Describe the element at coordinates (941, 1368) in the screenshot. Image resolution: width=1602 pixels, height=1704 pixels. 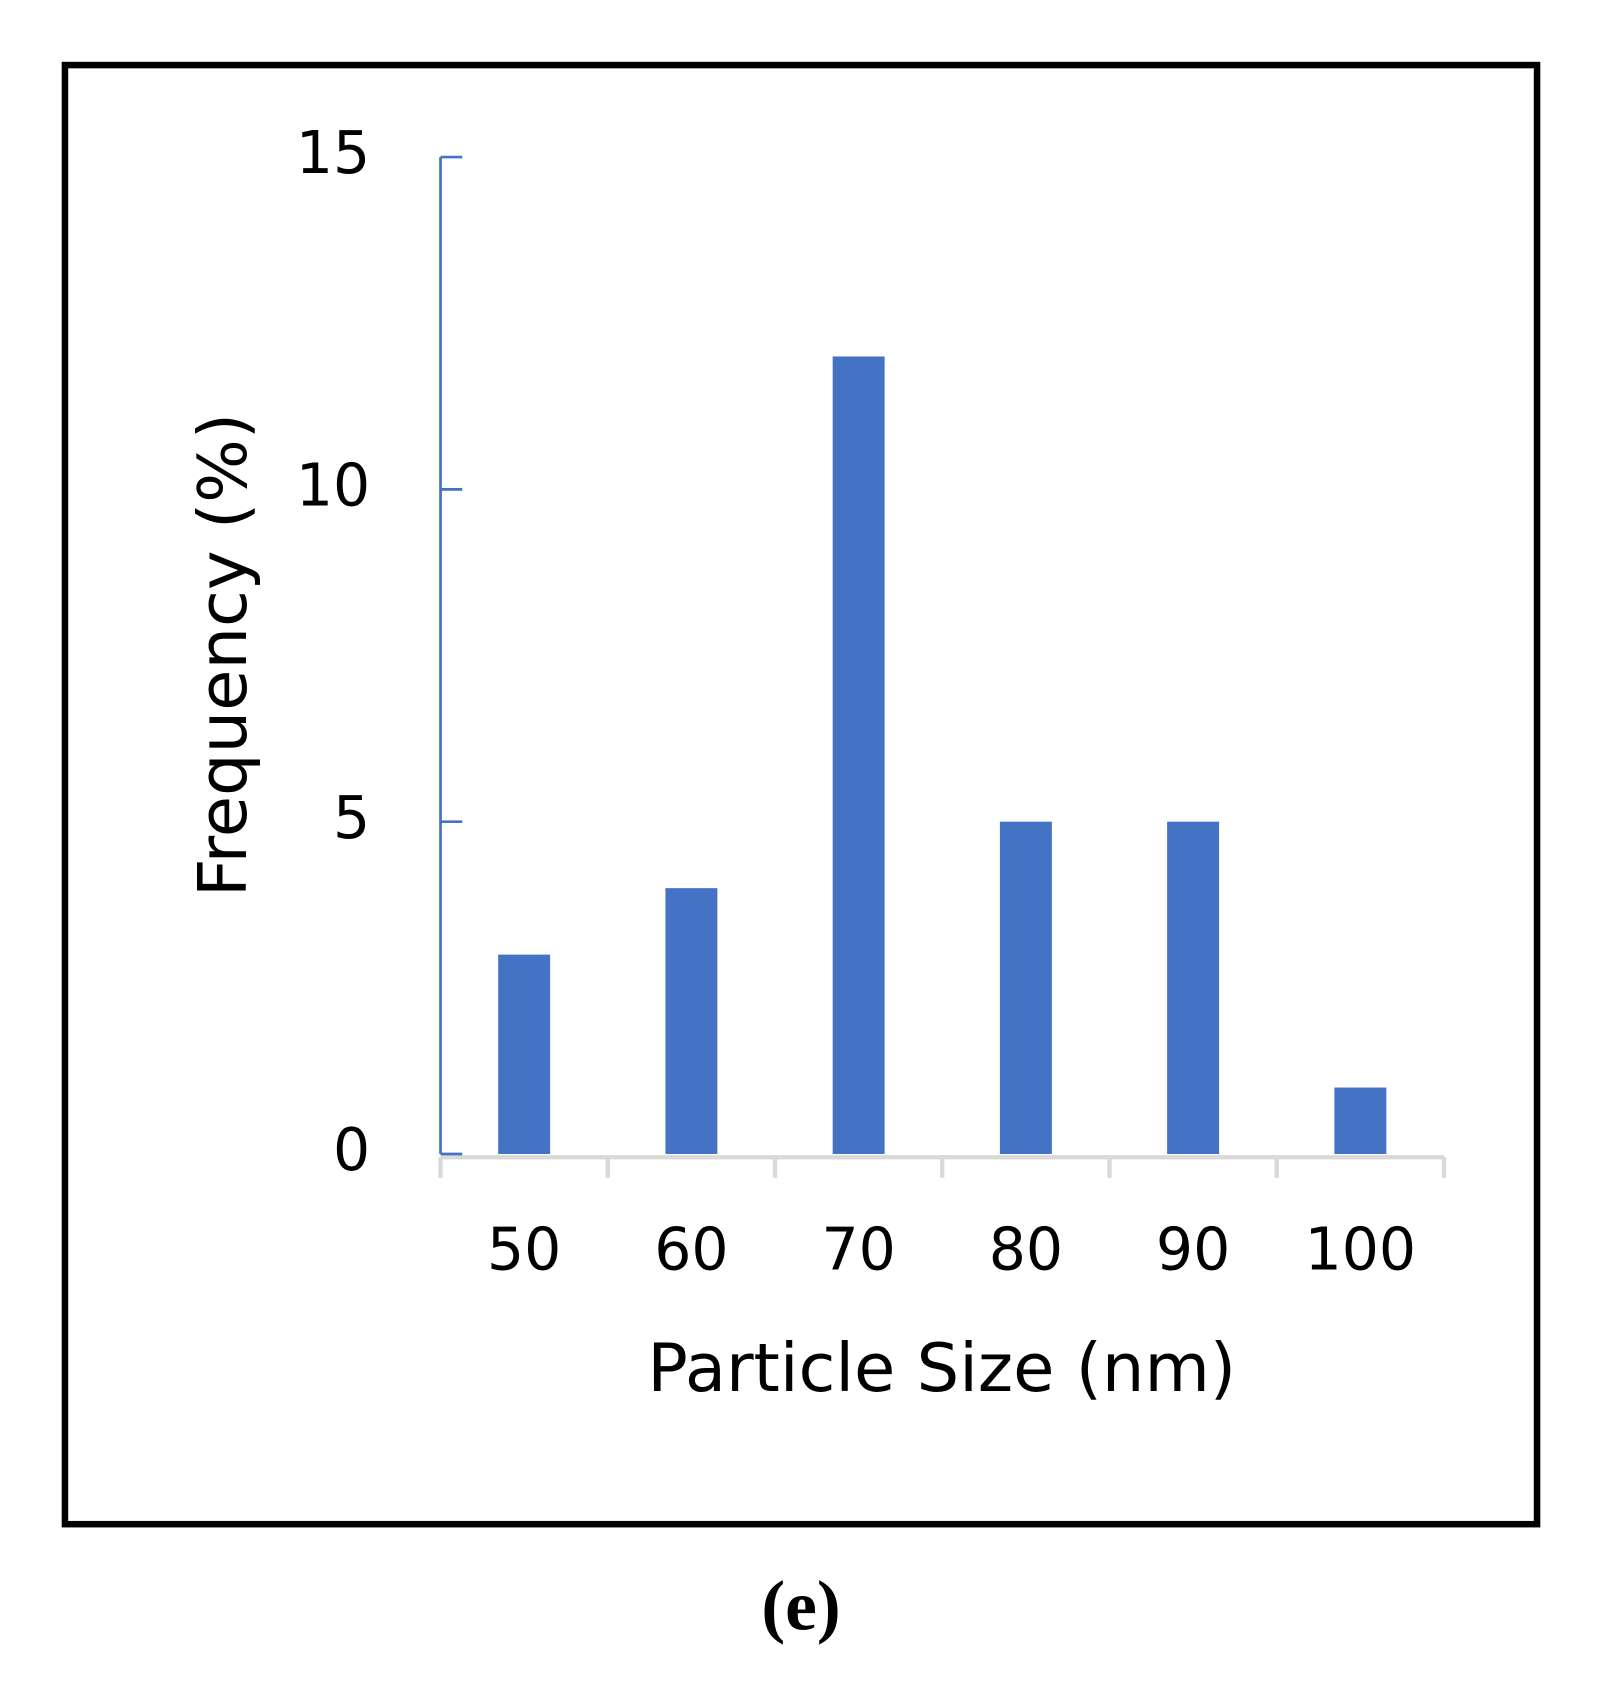
I see `x-axis-title: Particle Size (nm)` at that location.